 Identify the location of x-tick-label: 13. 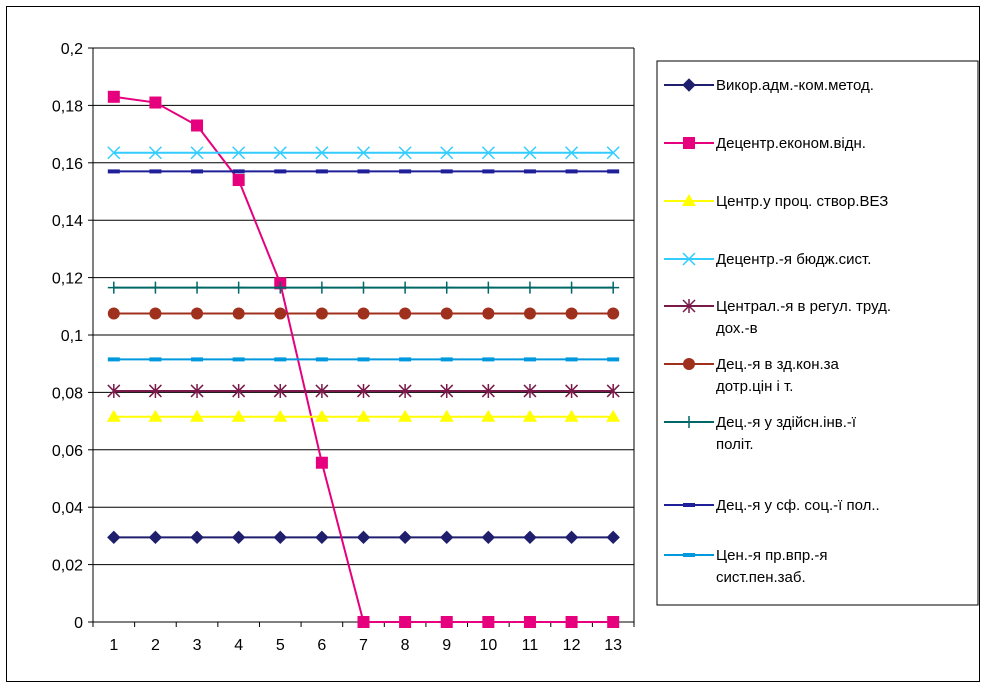
(613, 645).